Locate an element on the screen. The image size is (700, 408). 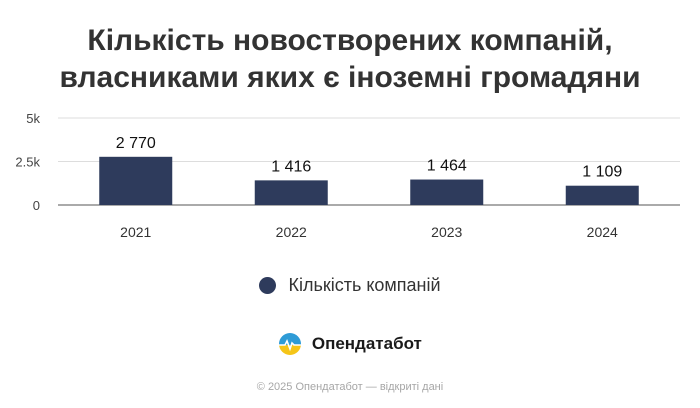
bar-2022 is located at coordinates (291, 192).